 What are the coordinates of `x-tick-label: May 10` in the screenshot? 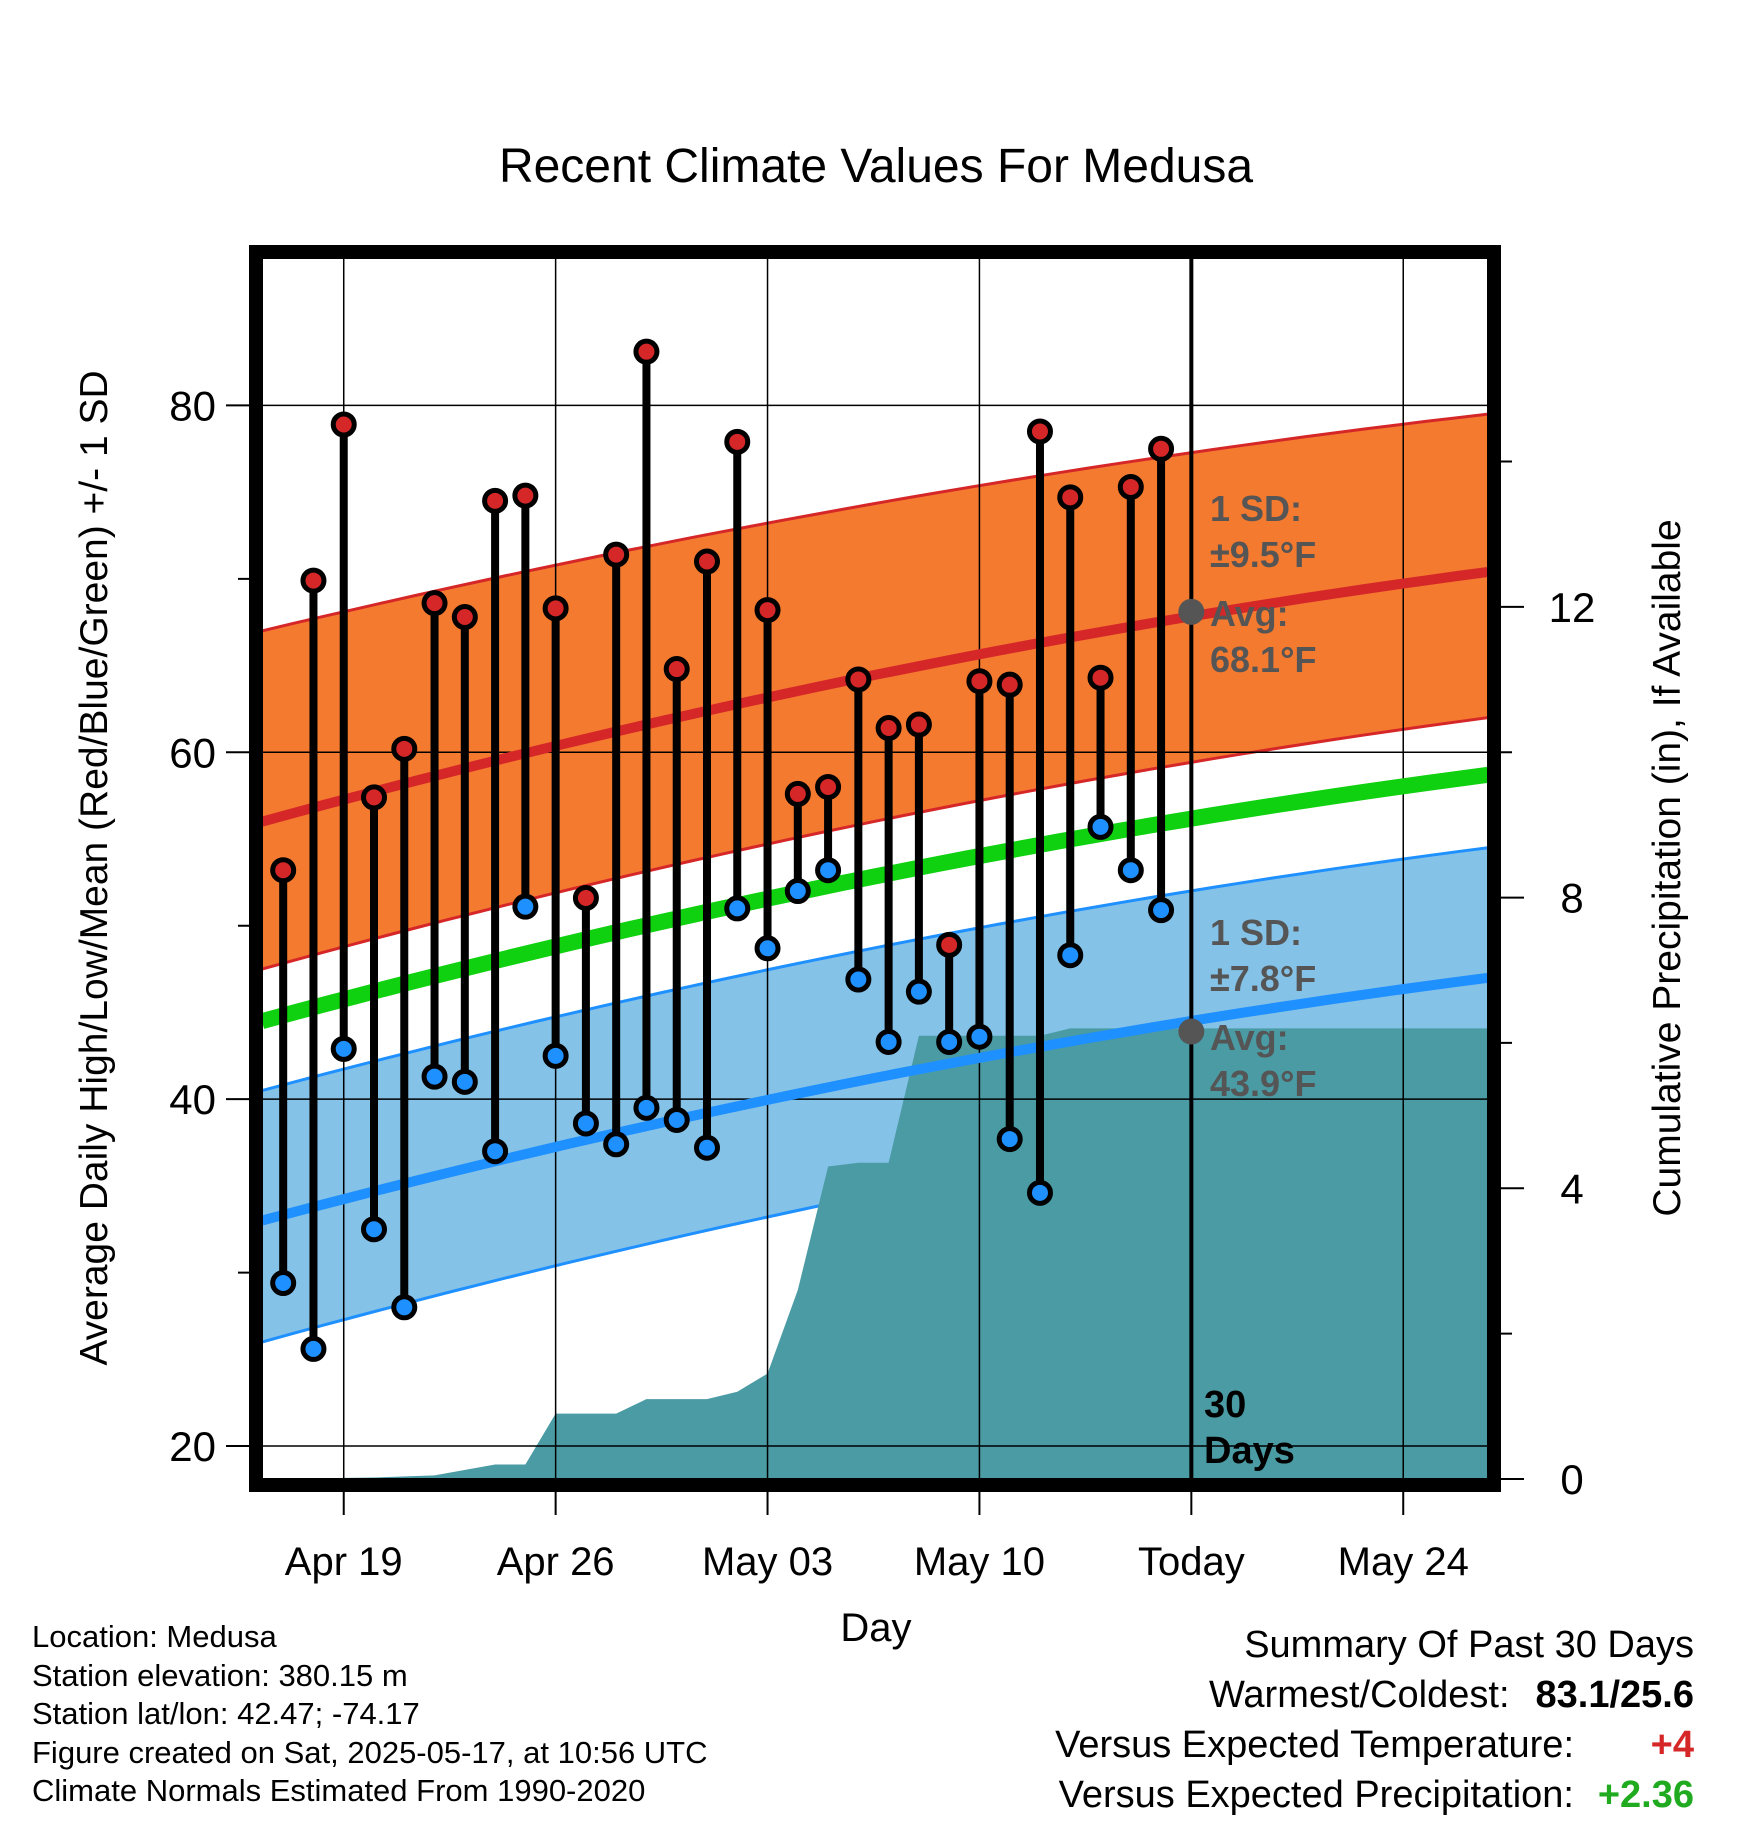 It's located at (979, 1562).